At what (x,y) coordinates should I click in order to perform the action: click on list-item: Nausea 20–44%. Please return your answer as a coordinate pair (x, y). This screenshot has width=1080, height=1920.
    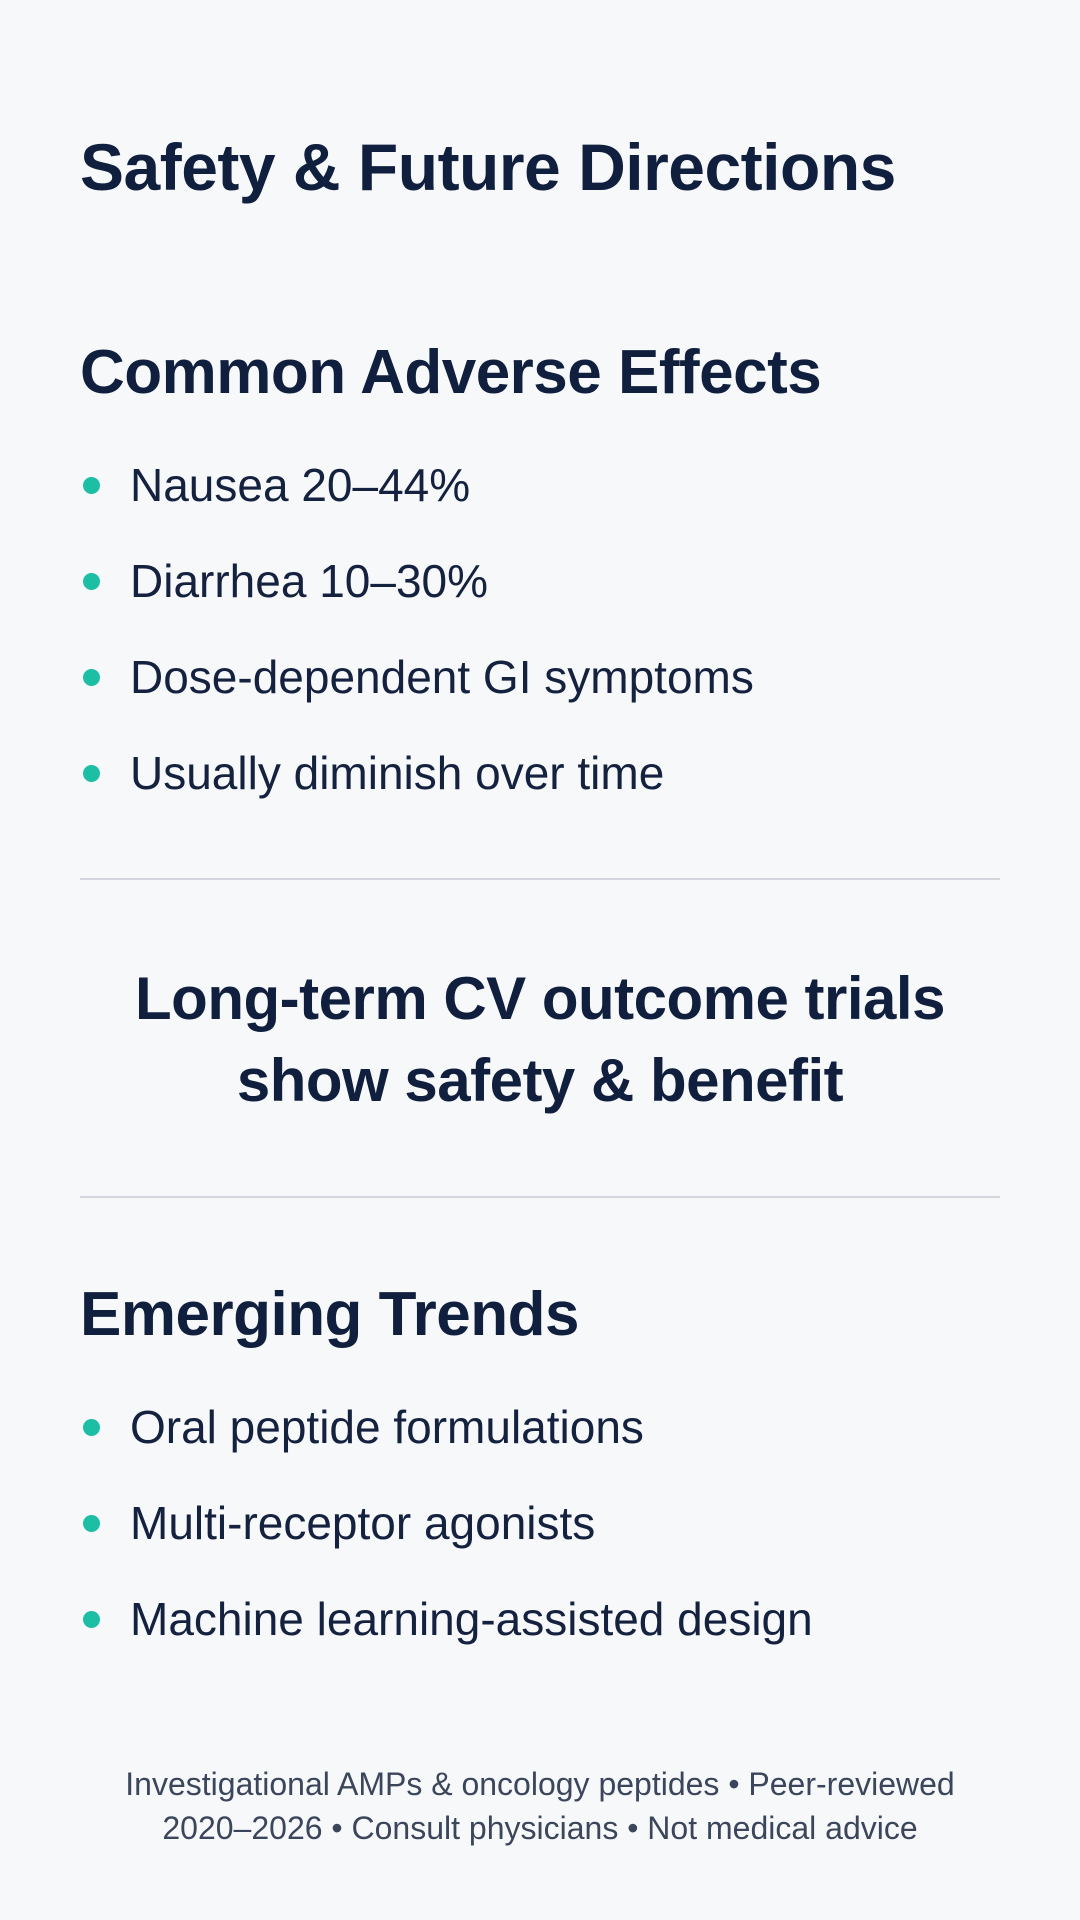
    Looking at the image, I should click on (417, 485).